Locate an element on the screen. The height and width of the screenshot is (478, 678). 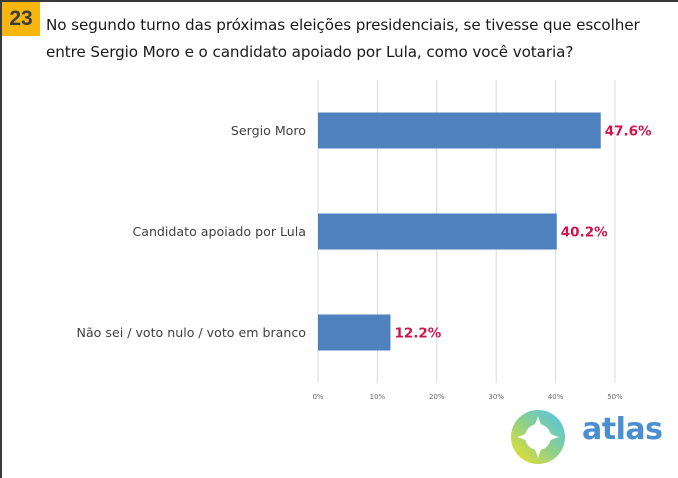
x-tick-label: 40% is located at coordinates (556, 397).